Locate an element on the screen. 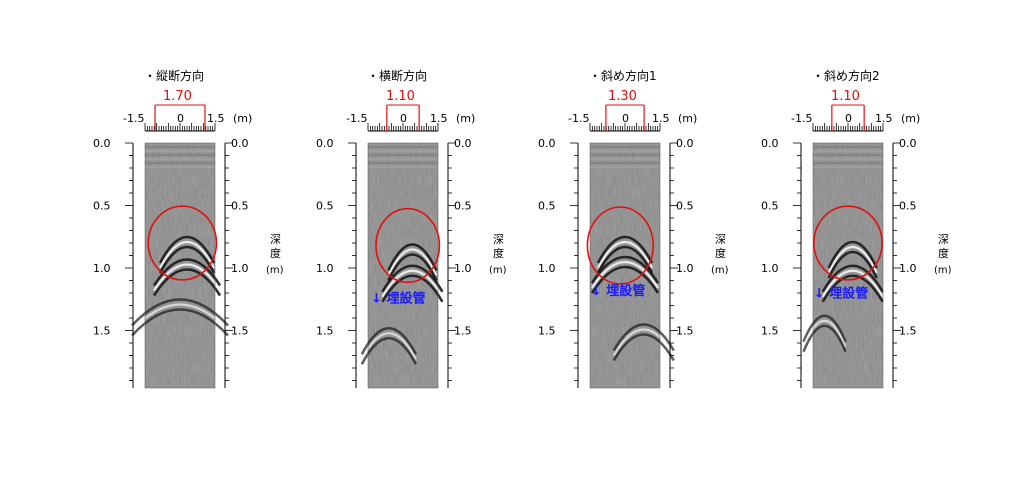  panel-title: ・斜め方向1 is located at coordinates (623, 75).